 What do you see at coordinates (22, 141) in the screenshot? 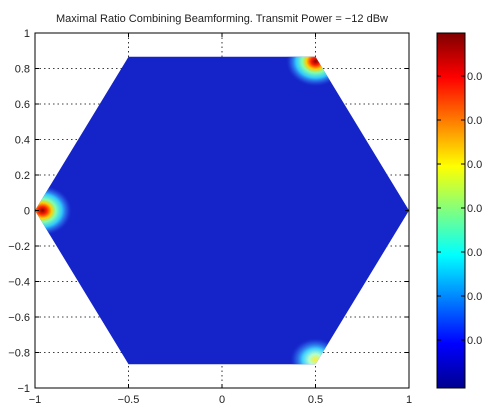
I see `y-tick-label: 0.4` at bounding box center [22, 141].